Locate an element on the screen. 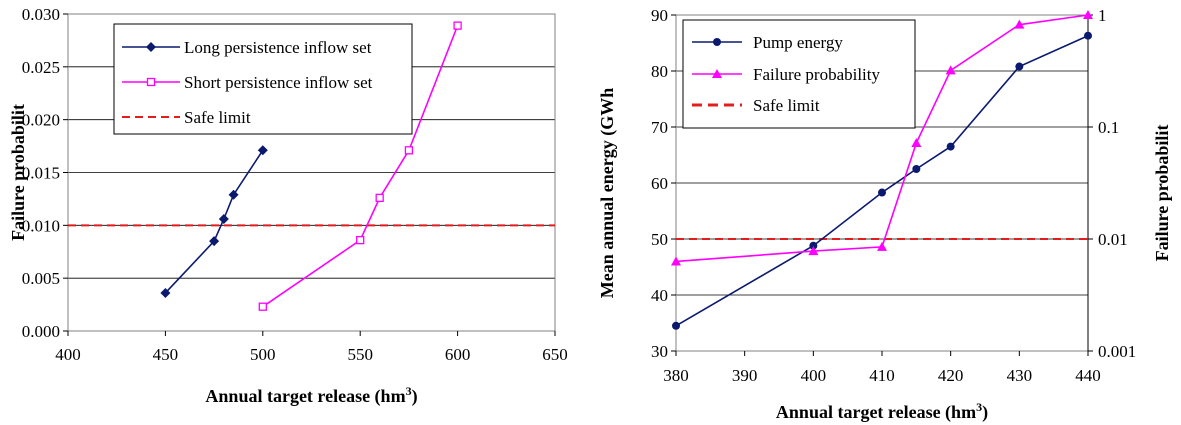 The height and width of the screenshot is (425, 1181). legend: Pump energy Failure probability Safe limit is located at coordinates (799, 74).